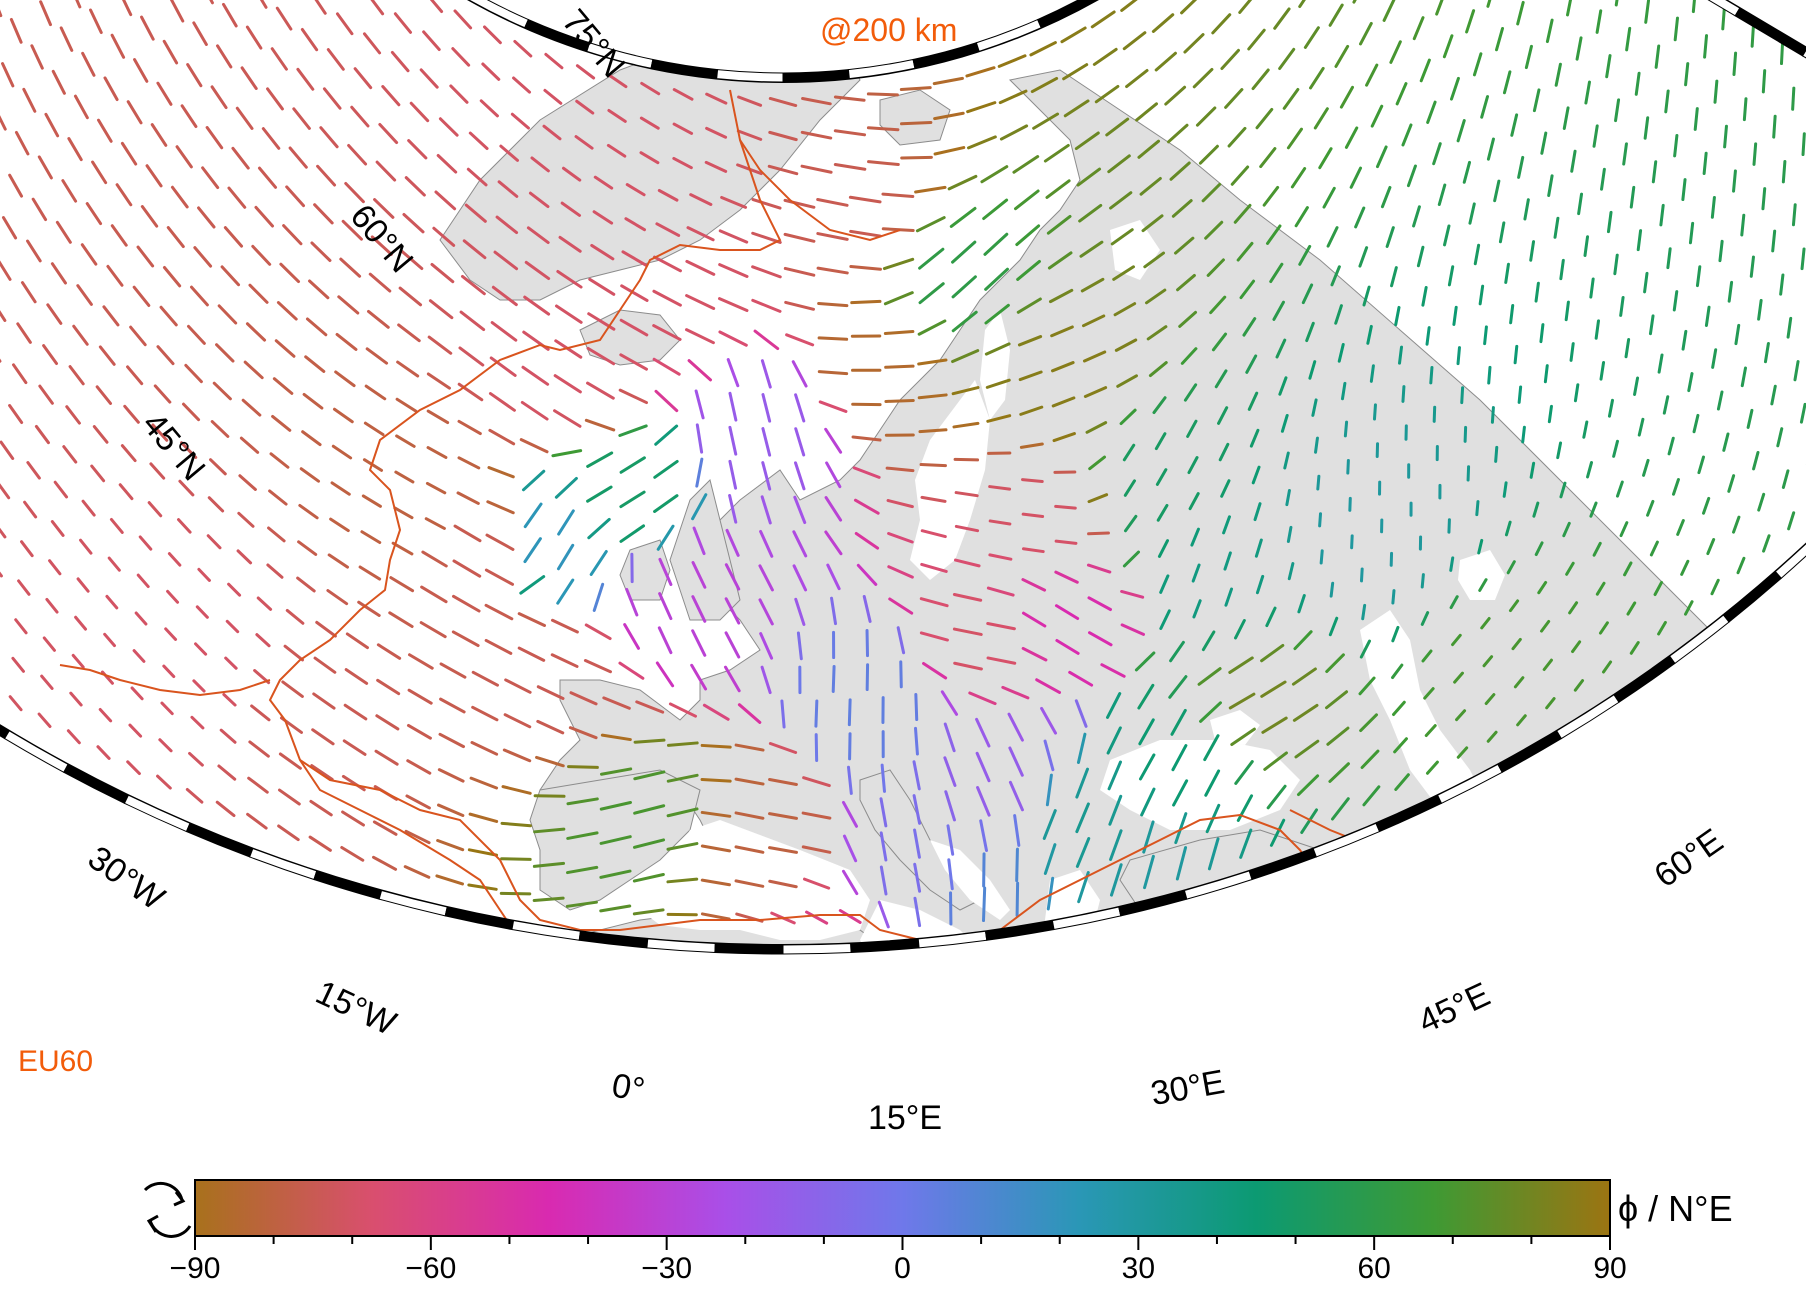 The image size is (1806, 1294). I want to click on dead-sea-transform, so click(1250, 965).